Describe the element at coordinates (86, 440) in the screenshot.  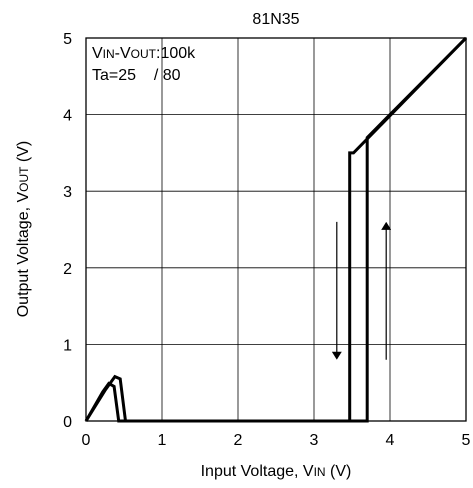
I see `x-tick-label: 0` at that location.